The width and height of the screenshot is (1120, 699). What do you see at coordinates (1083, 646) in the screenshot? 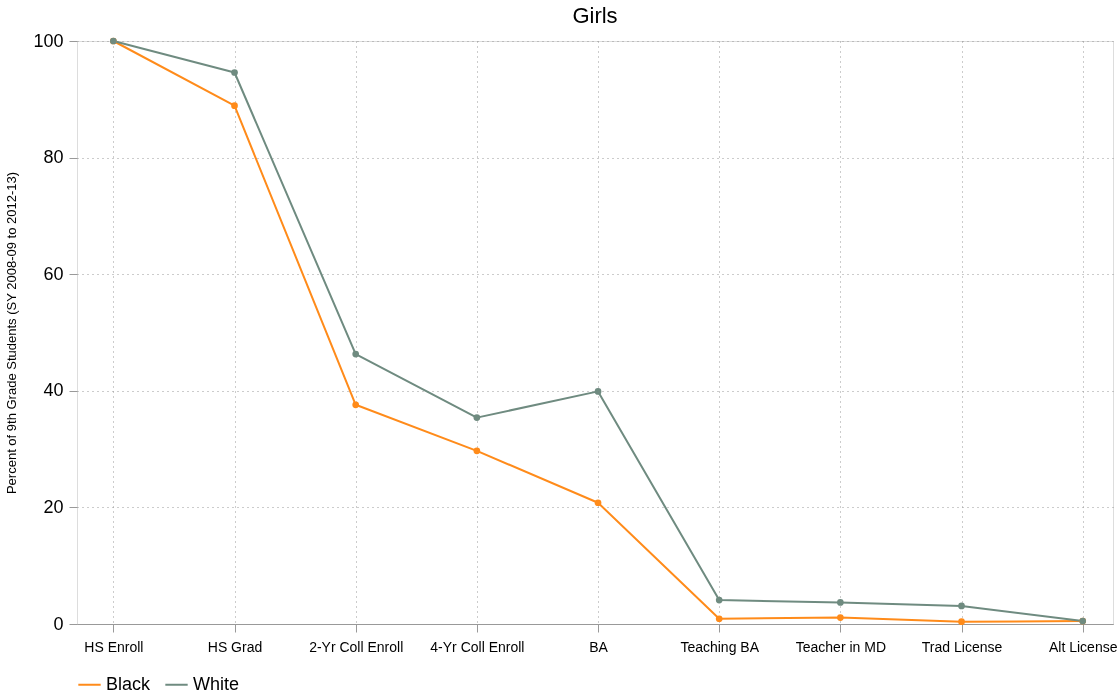
I see `x-tick-label: Alt License` at bounding box center [1083, 646].